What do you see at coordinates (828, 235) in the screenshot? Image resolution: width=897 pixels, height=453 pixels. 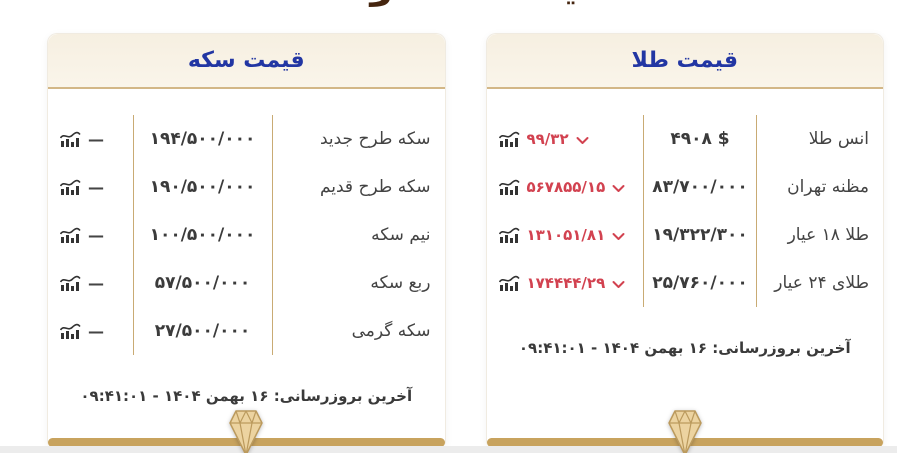 I see `row-label: طلا ۱۸ عیار` at bounding box center [828, 235].